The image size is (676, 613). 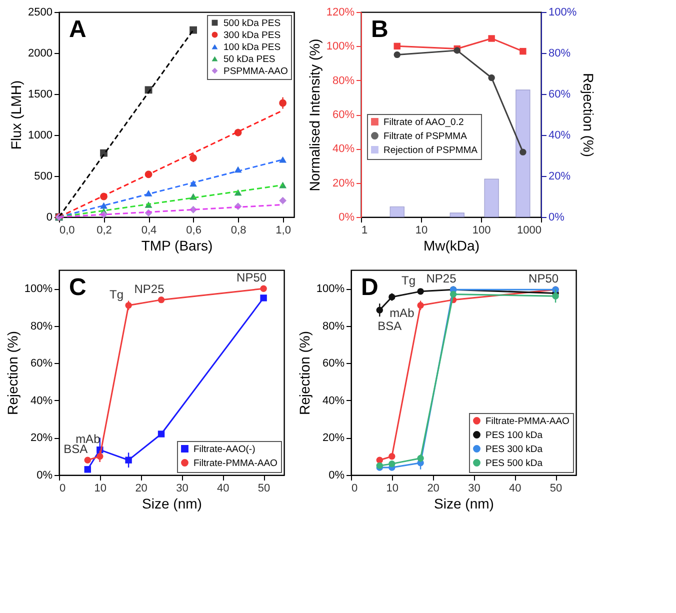 I want to click on legend-label: Filtrate of PSPMMA, so click(x=426, y=136).